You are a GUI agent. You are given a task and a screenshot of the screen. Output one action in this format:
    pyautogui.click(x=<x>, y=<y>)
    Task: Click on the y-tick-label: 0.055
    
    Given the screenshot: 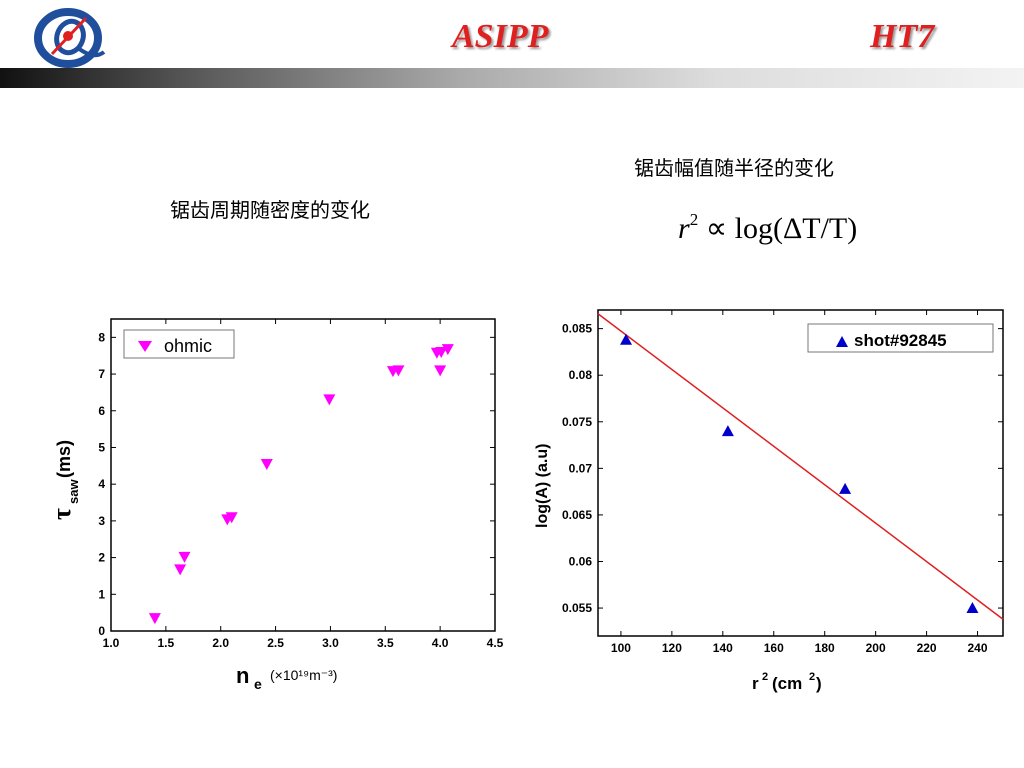 What is the action you would take?
    pyautogui.click(x=577, y=608)
    